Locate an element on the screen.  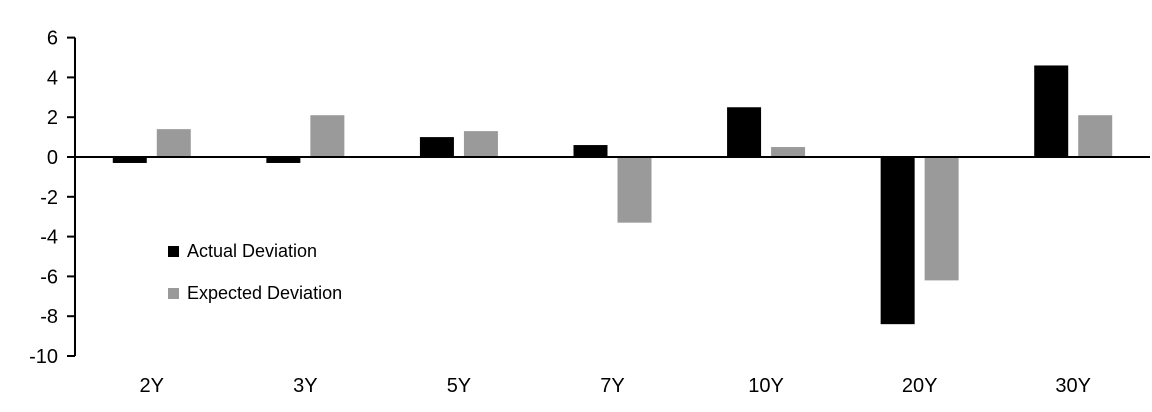
y-tick-label-2: 2 is located at coordinates (52, 118).